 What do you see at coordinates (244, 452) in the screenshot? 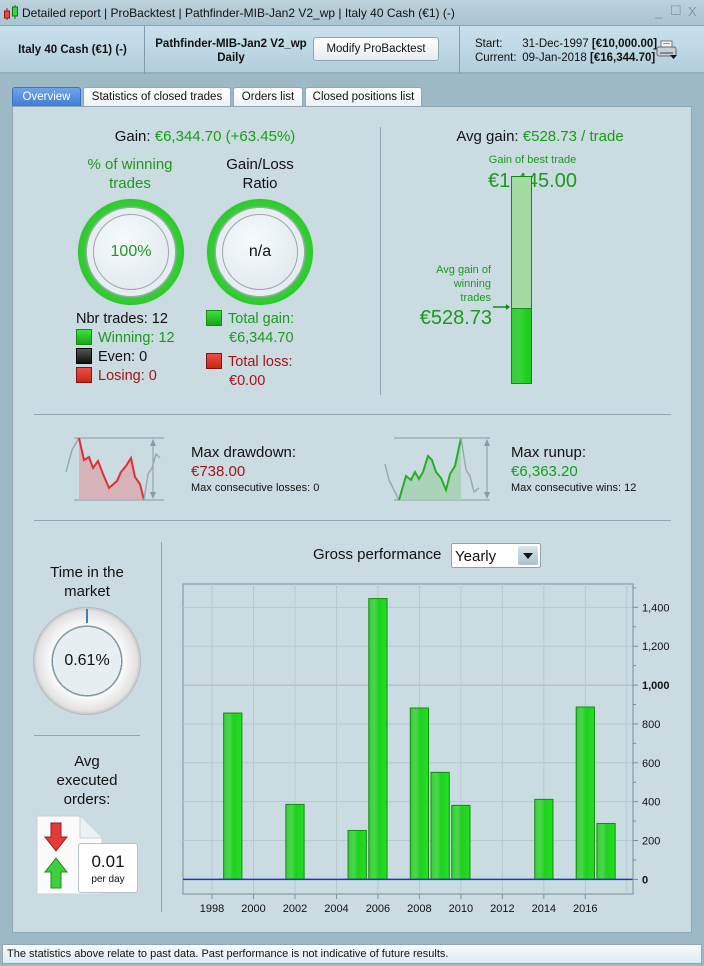
I see `max-drawdown-label: Max drawdown:` at bounding box center [244, 452].